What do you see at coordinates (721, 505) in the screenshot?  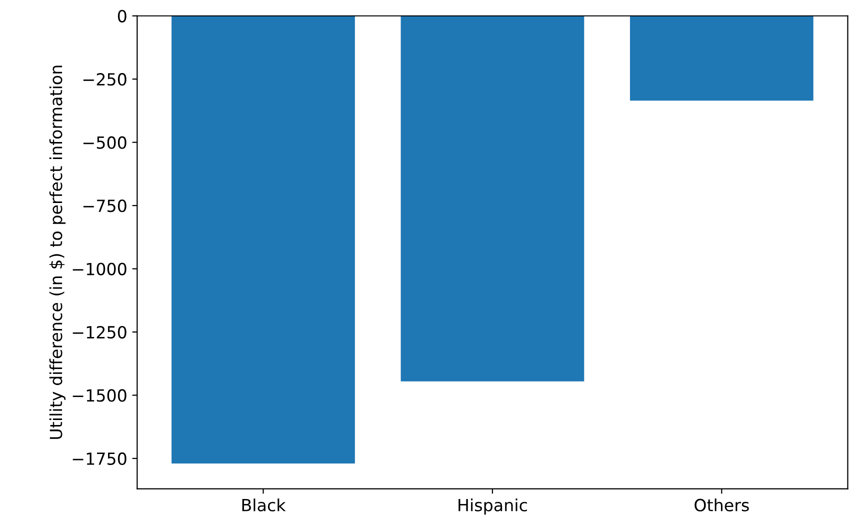 I see `x-tick-label: Others` at bounding box center [721, 505].